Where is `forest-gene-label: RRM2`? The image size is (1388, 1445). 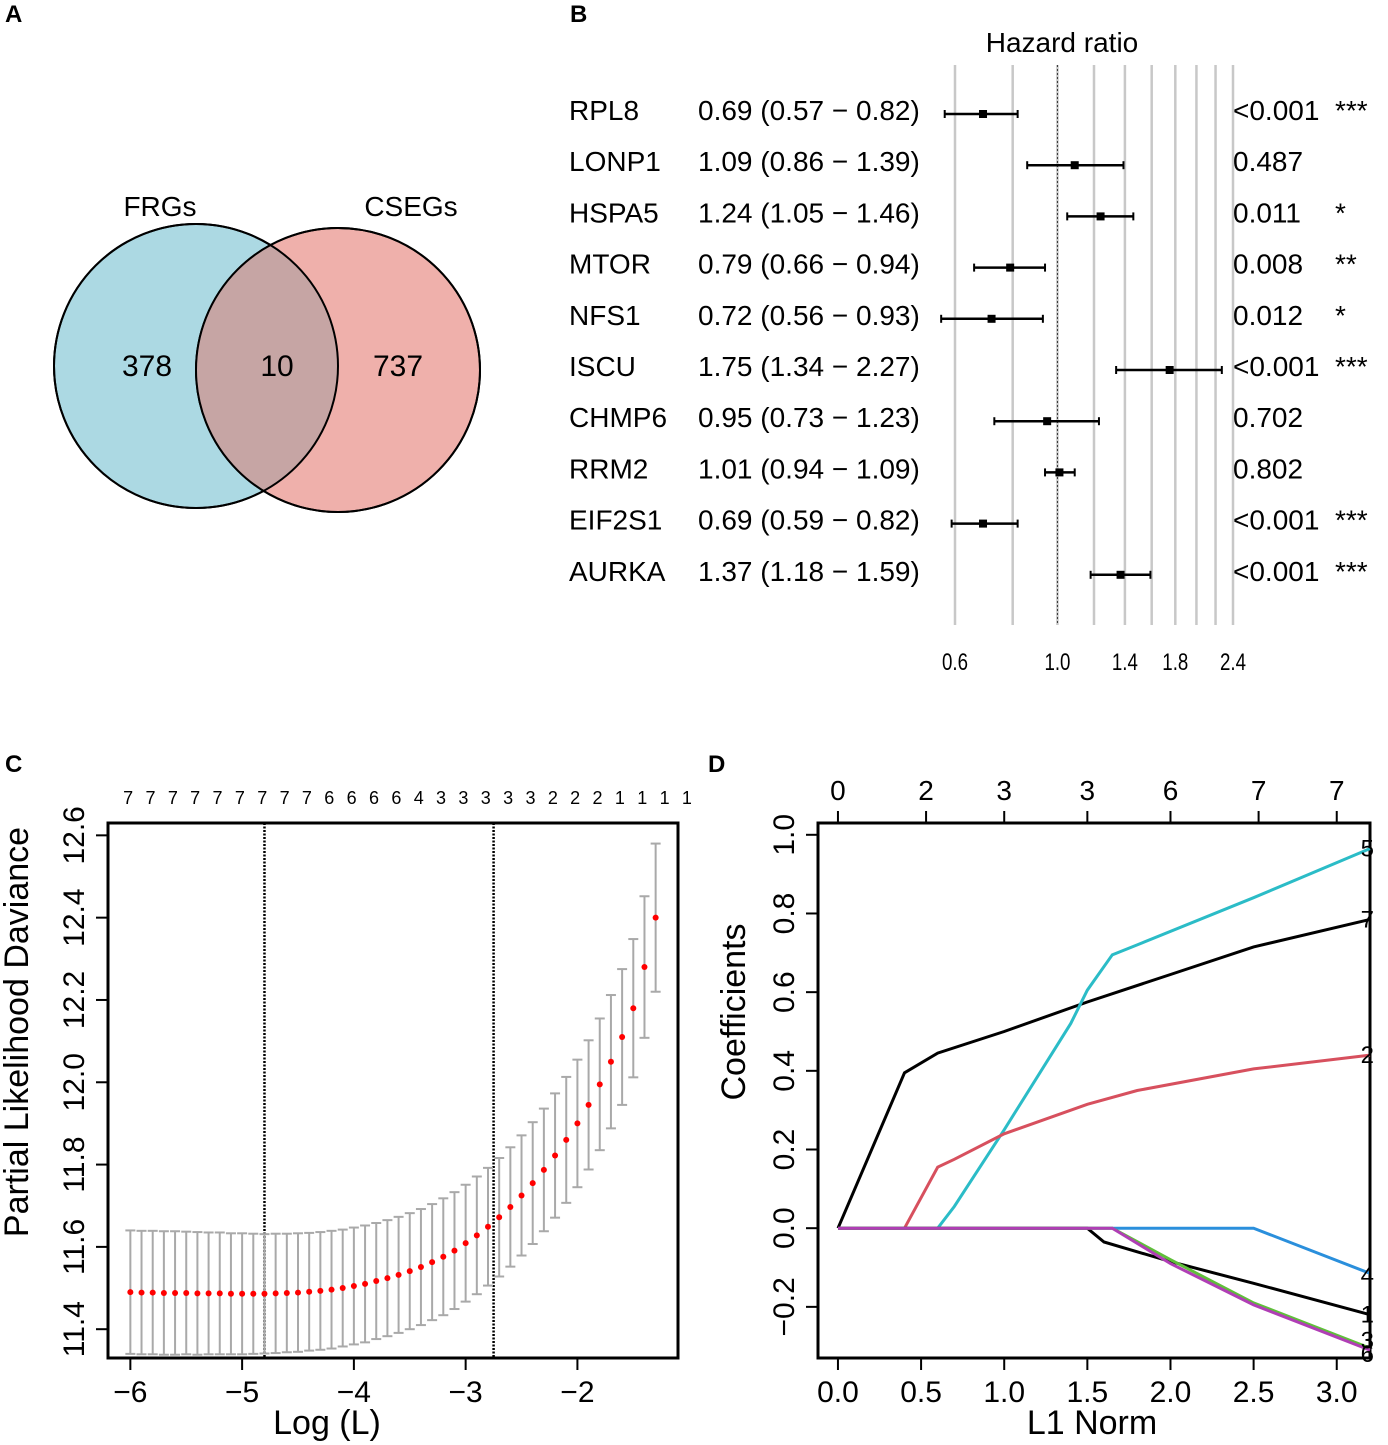 forest-gene-label: RRM2 is located at coordinates (608, 468).